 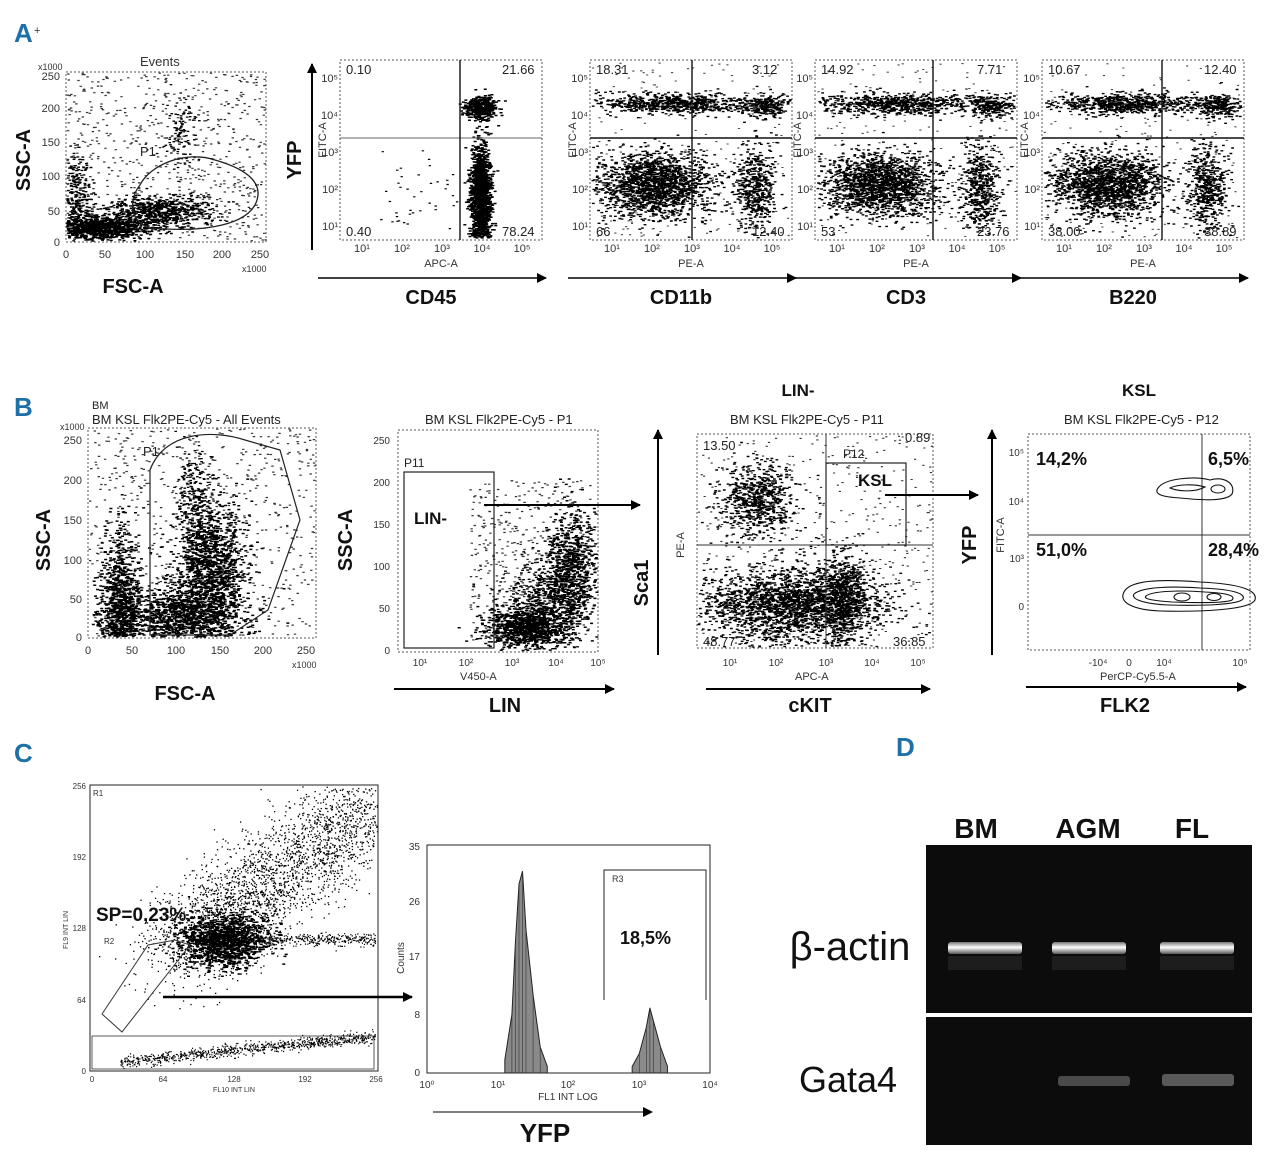 I want to click on x-axis-title: YFP, so click(x=545, y=1133).